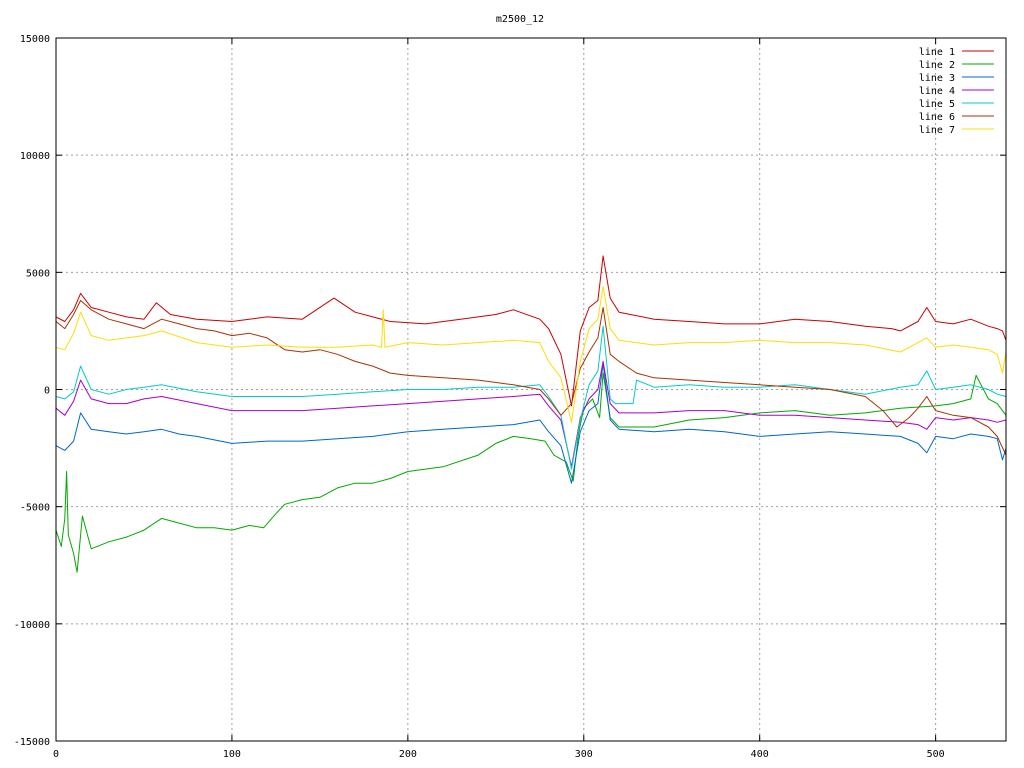 The image size is (1024, 768). Describe the element at coordinates (937, 104) in the screenshot. I see `legend-label: line 5` at that location.